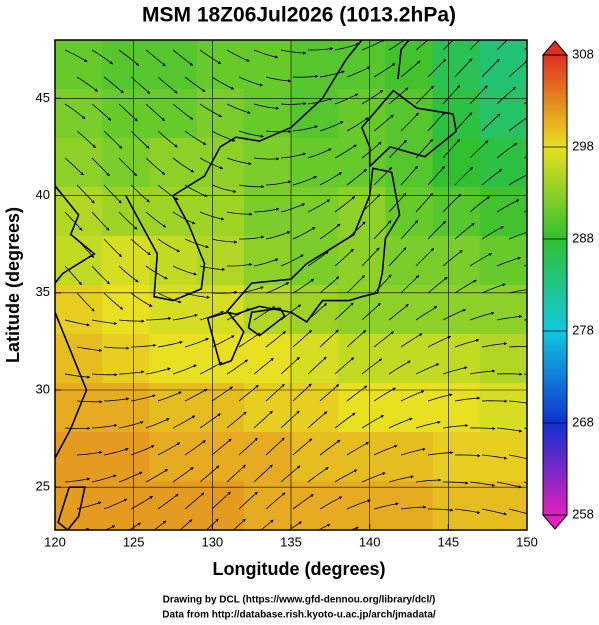 The height and width of the screenshot is (625, 599). What do you see at coordinates (299, 15) in the screenshot?
I see `chart-title: MSM 18Z06Jul2026 (1013.2hPa)` at bounding box center [299, 15].